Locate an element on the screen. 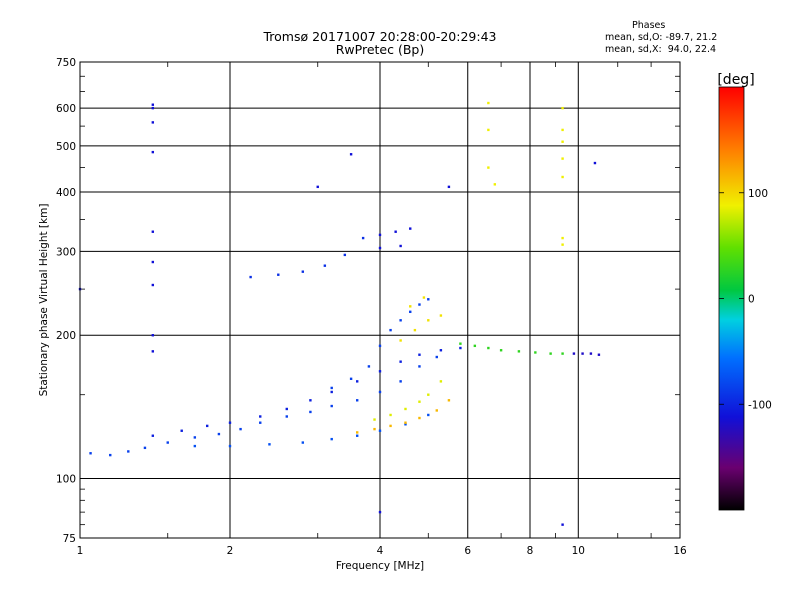 The image size is (800, 600). x-tick-label: 10 is located at coordinates (578, 551).